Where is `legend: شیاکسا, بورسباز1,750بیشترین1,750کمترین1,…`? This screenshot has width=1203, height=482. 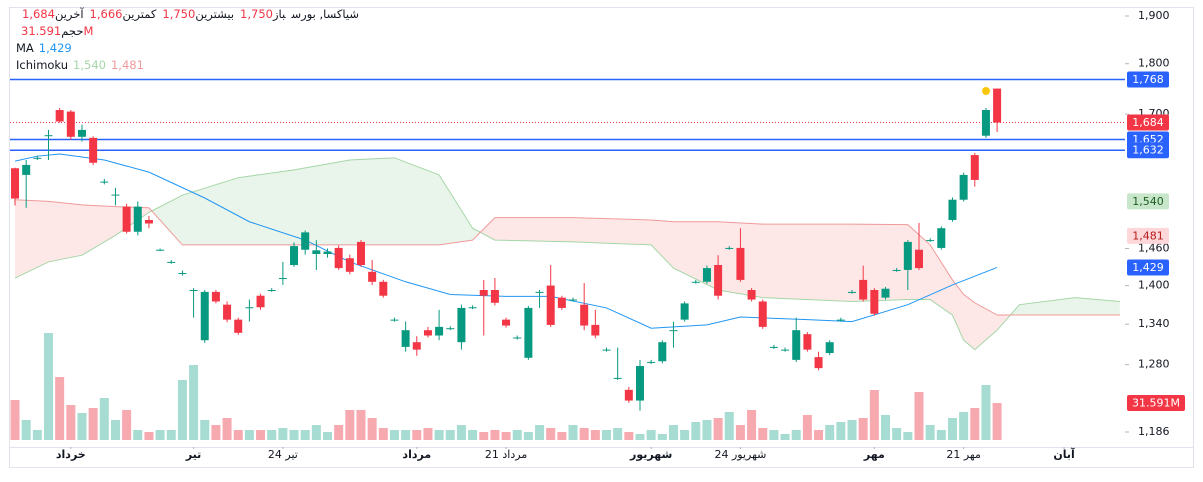
legend: شیاکسا, بورسباز1,750بیشترین1,750کمترین1,… is located at coordinates (187, 40).